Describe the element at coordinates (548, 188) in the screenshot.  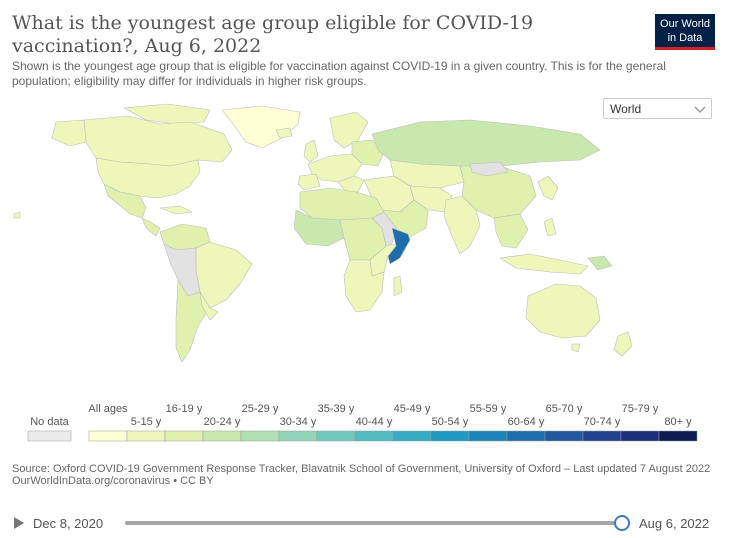
I see `korea-japan` at that location.